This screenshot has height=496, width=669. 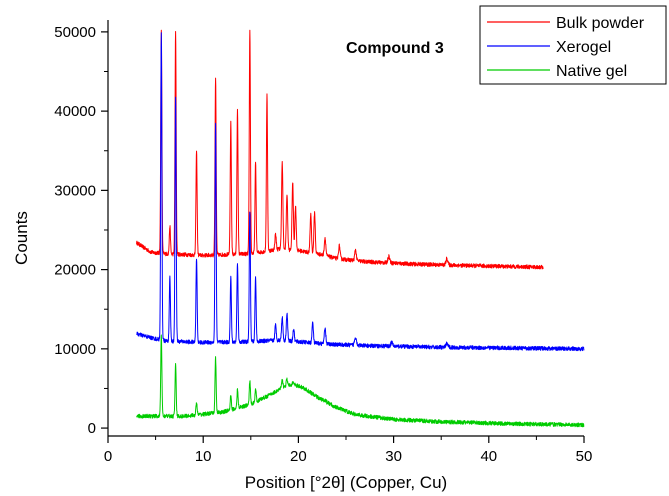 What do you see at coordinates (360, 381) in the screenshot?
I see `series-line-native-gel` at bounding box center [360, 381].